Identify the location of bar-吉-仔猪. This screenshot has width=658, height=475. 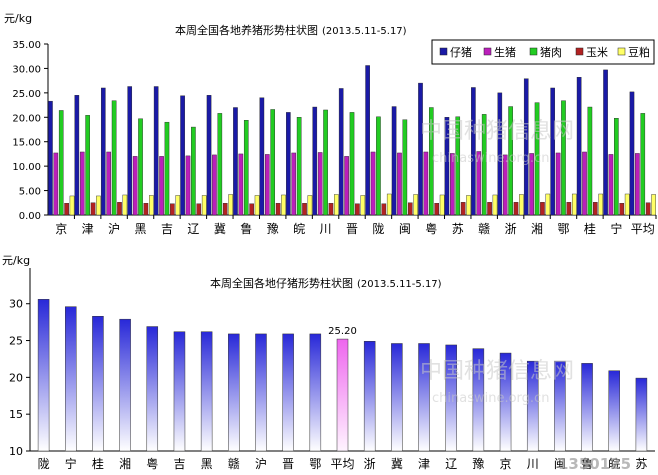
(156, 151).